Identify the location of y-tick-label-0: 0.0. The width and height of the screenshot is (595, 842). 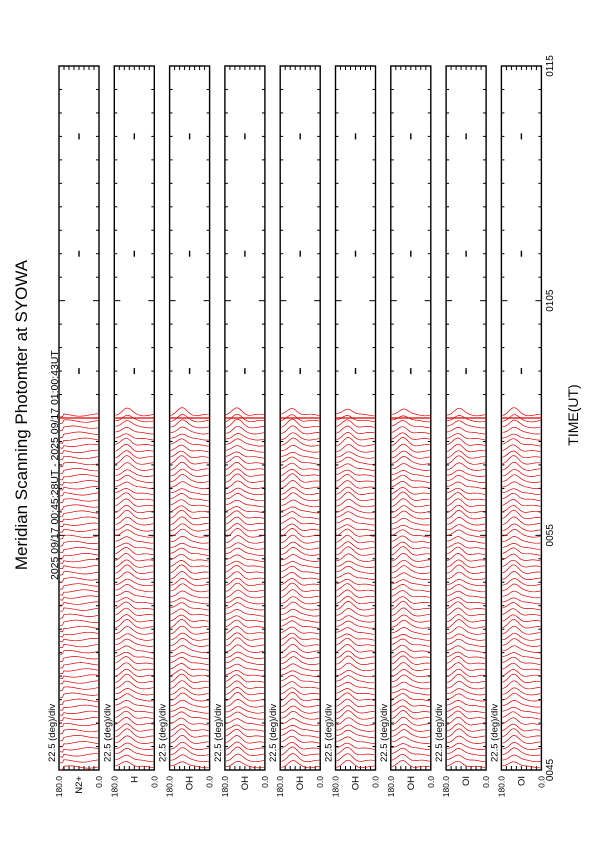
(265, 782).